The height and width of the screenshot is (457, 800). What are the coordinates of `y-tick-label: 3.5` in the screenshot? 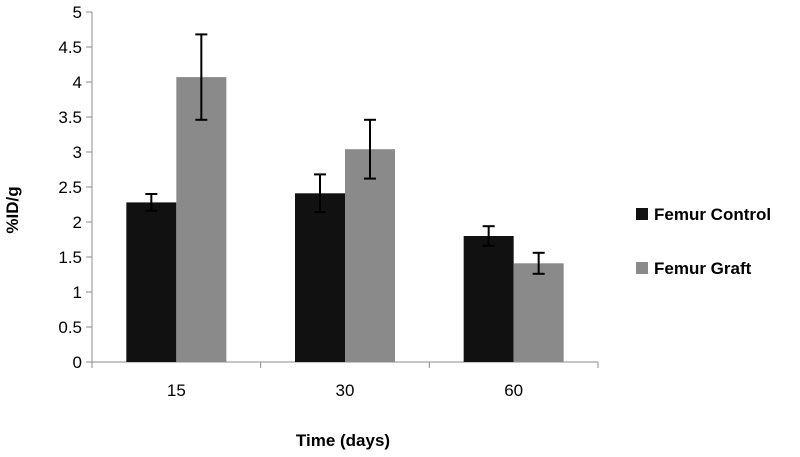 It's located at (70, 117).